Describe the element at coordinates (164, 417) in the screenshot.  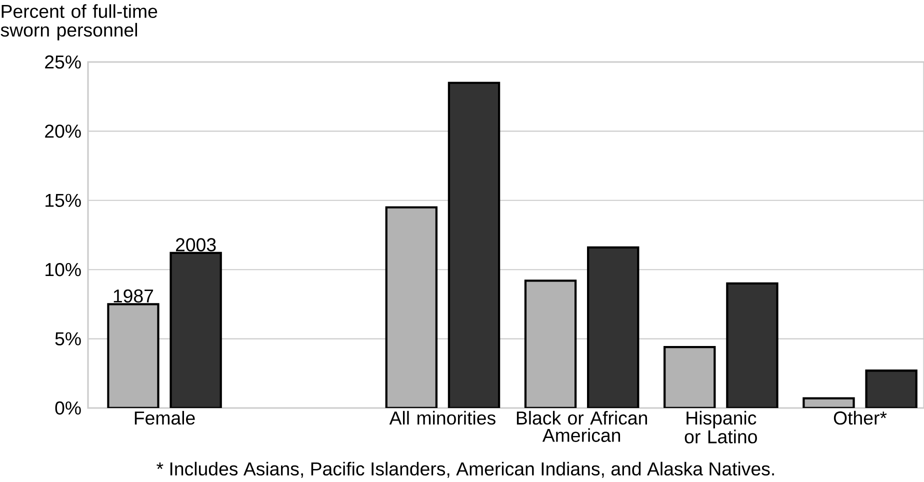
I see `x-tick-label: Female` at that location.